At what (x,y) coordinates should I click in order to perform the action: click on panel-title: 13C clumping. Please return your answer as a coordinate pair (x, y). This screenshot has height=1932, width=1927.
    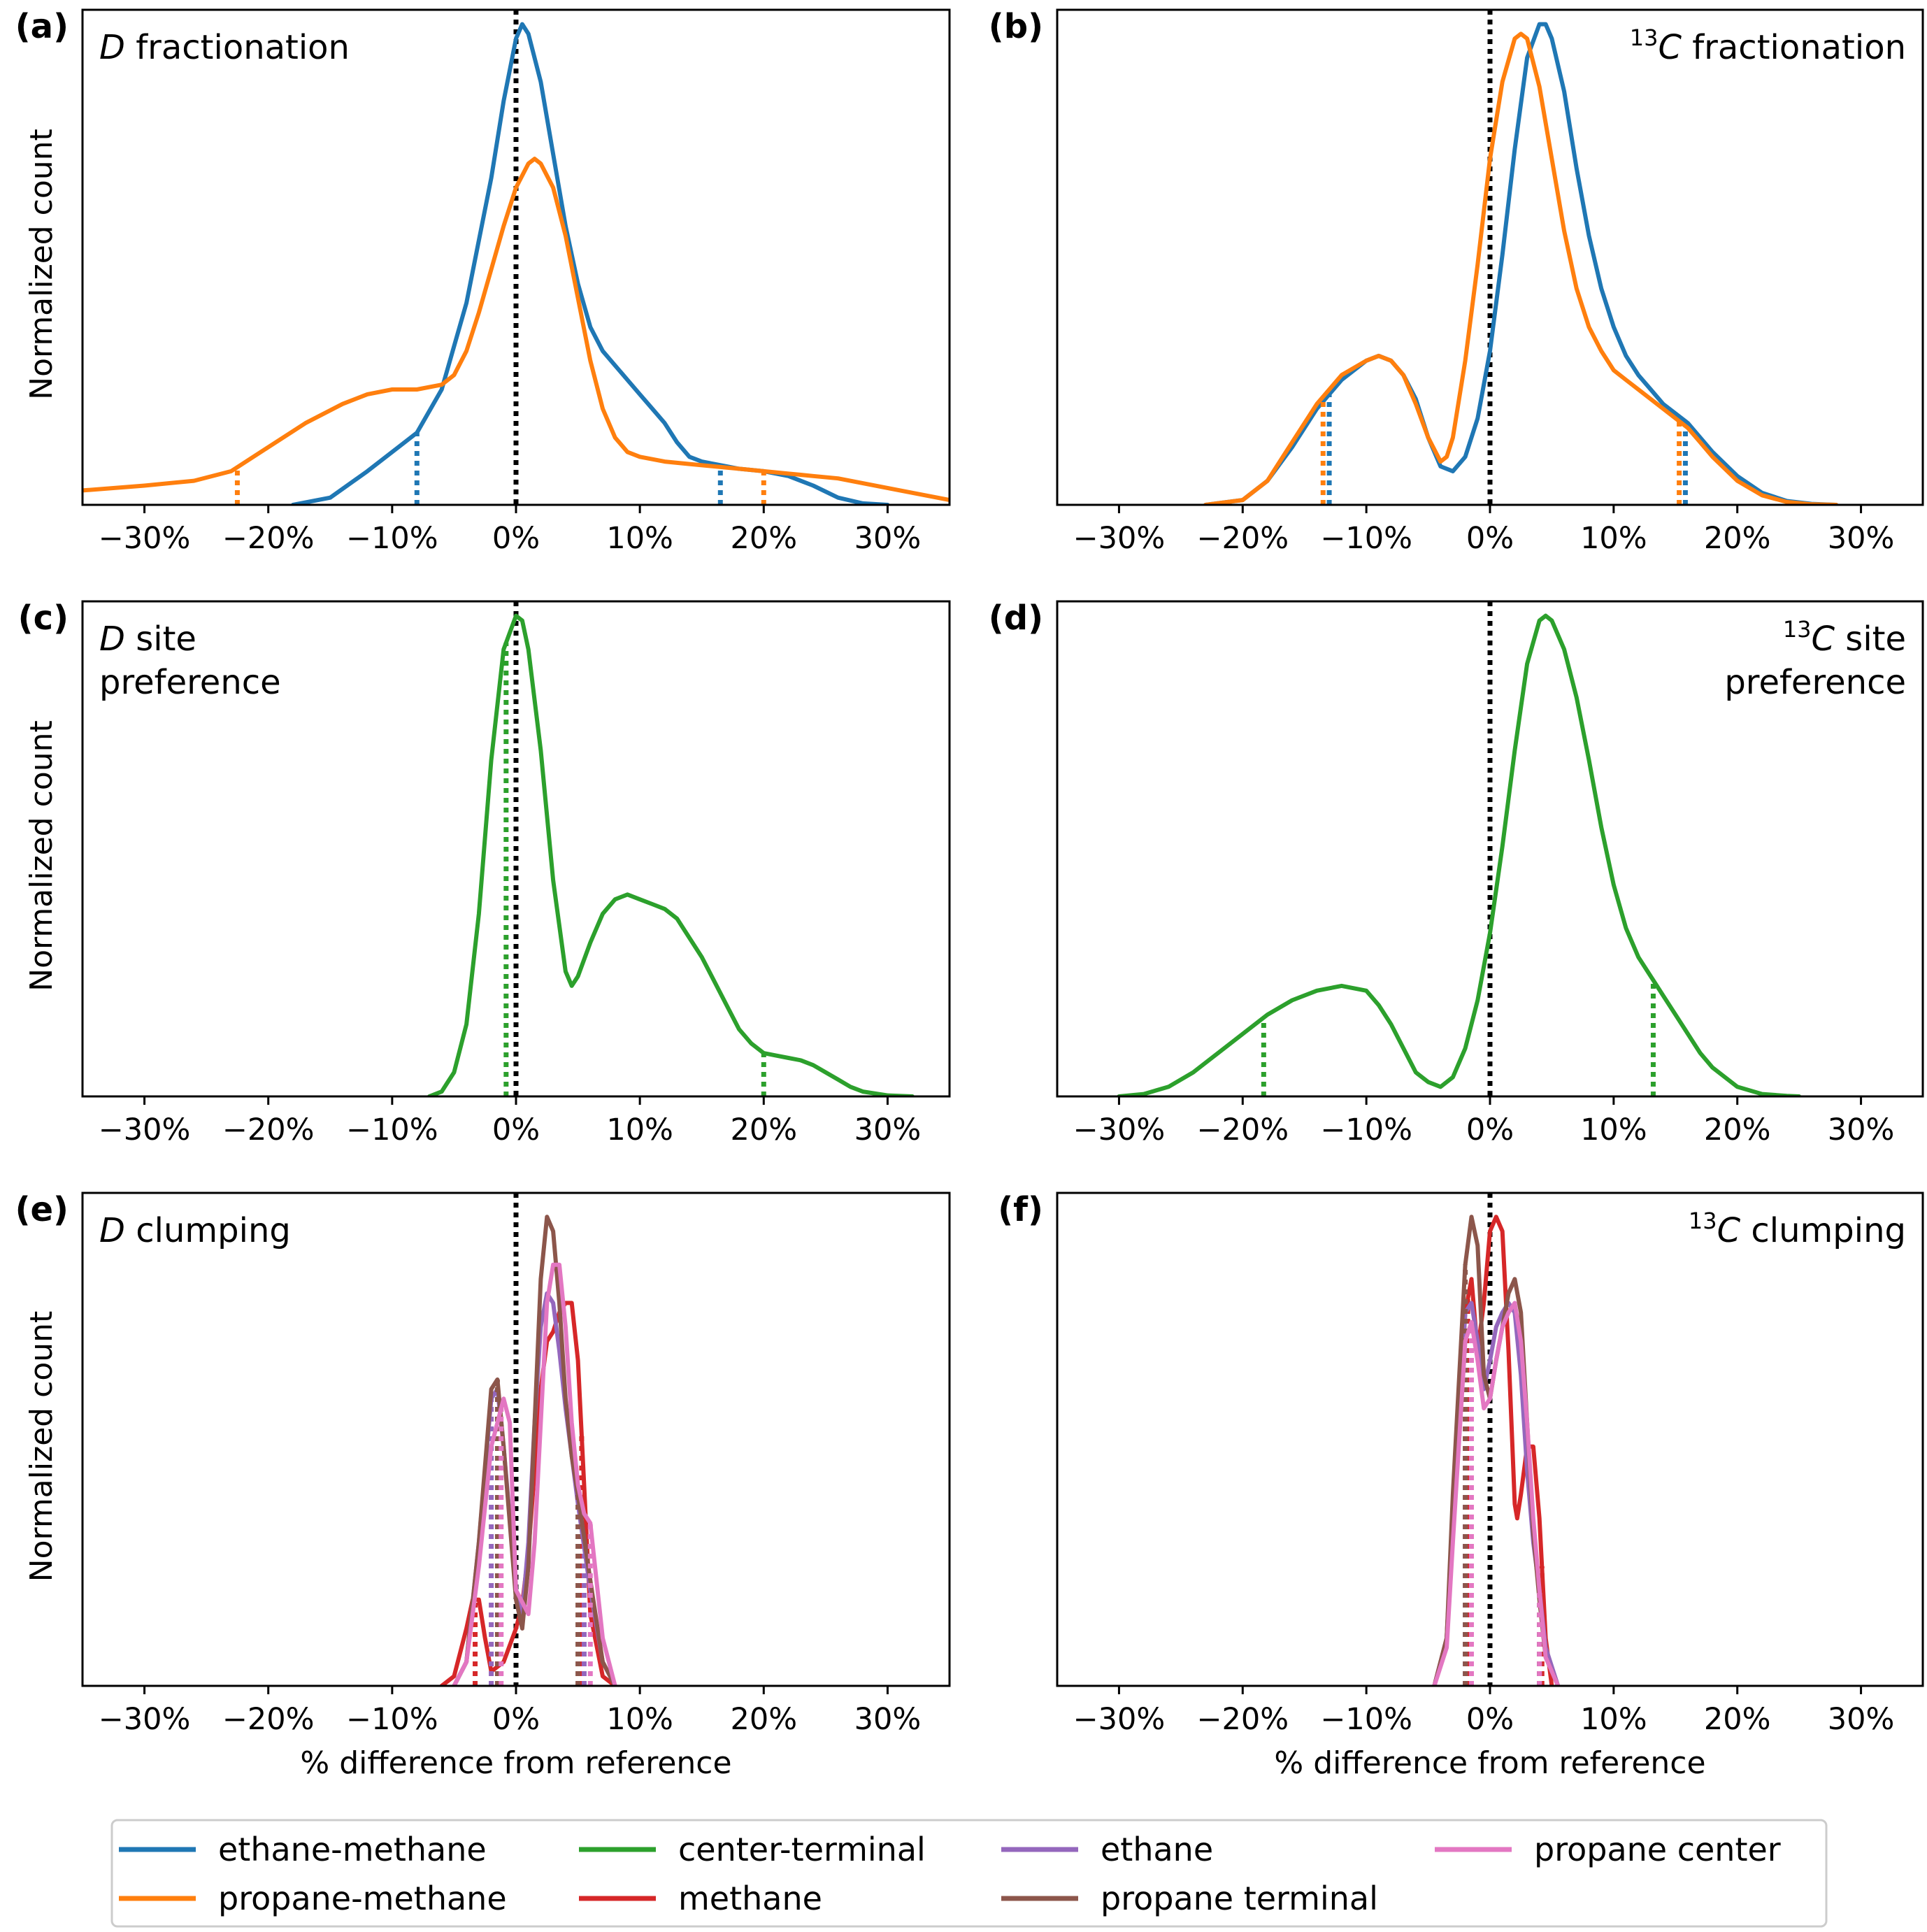
    Looking at the image, I should click on (1797, 1229).